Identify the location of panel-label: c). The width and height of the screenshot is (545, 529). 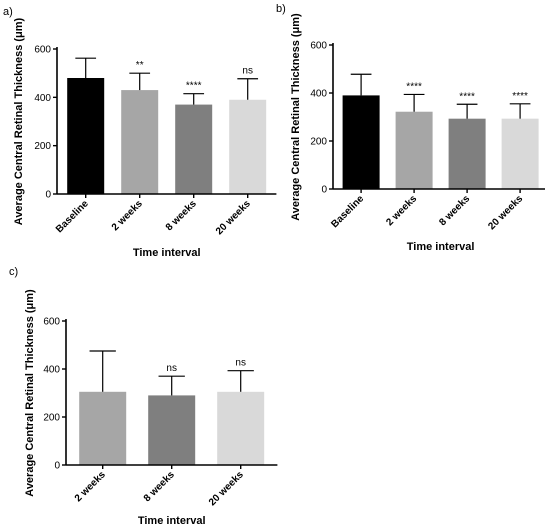
(13, 272).